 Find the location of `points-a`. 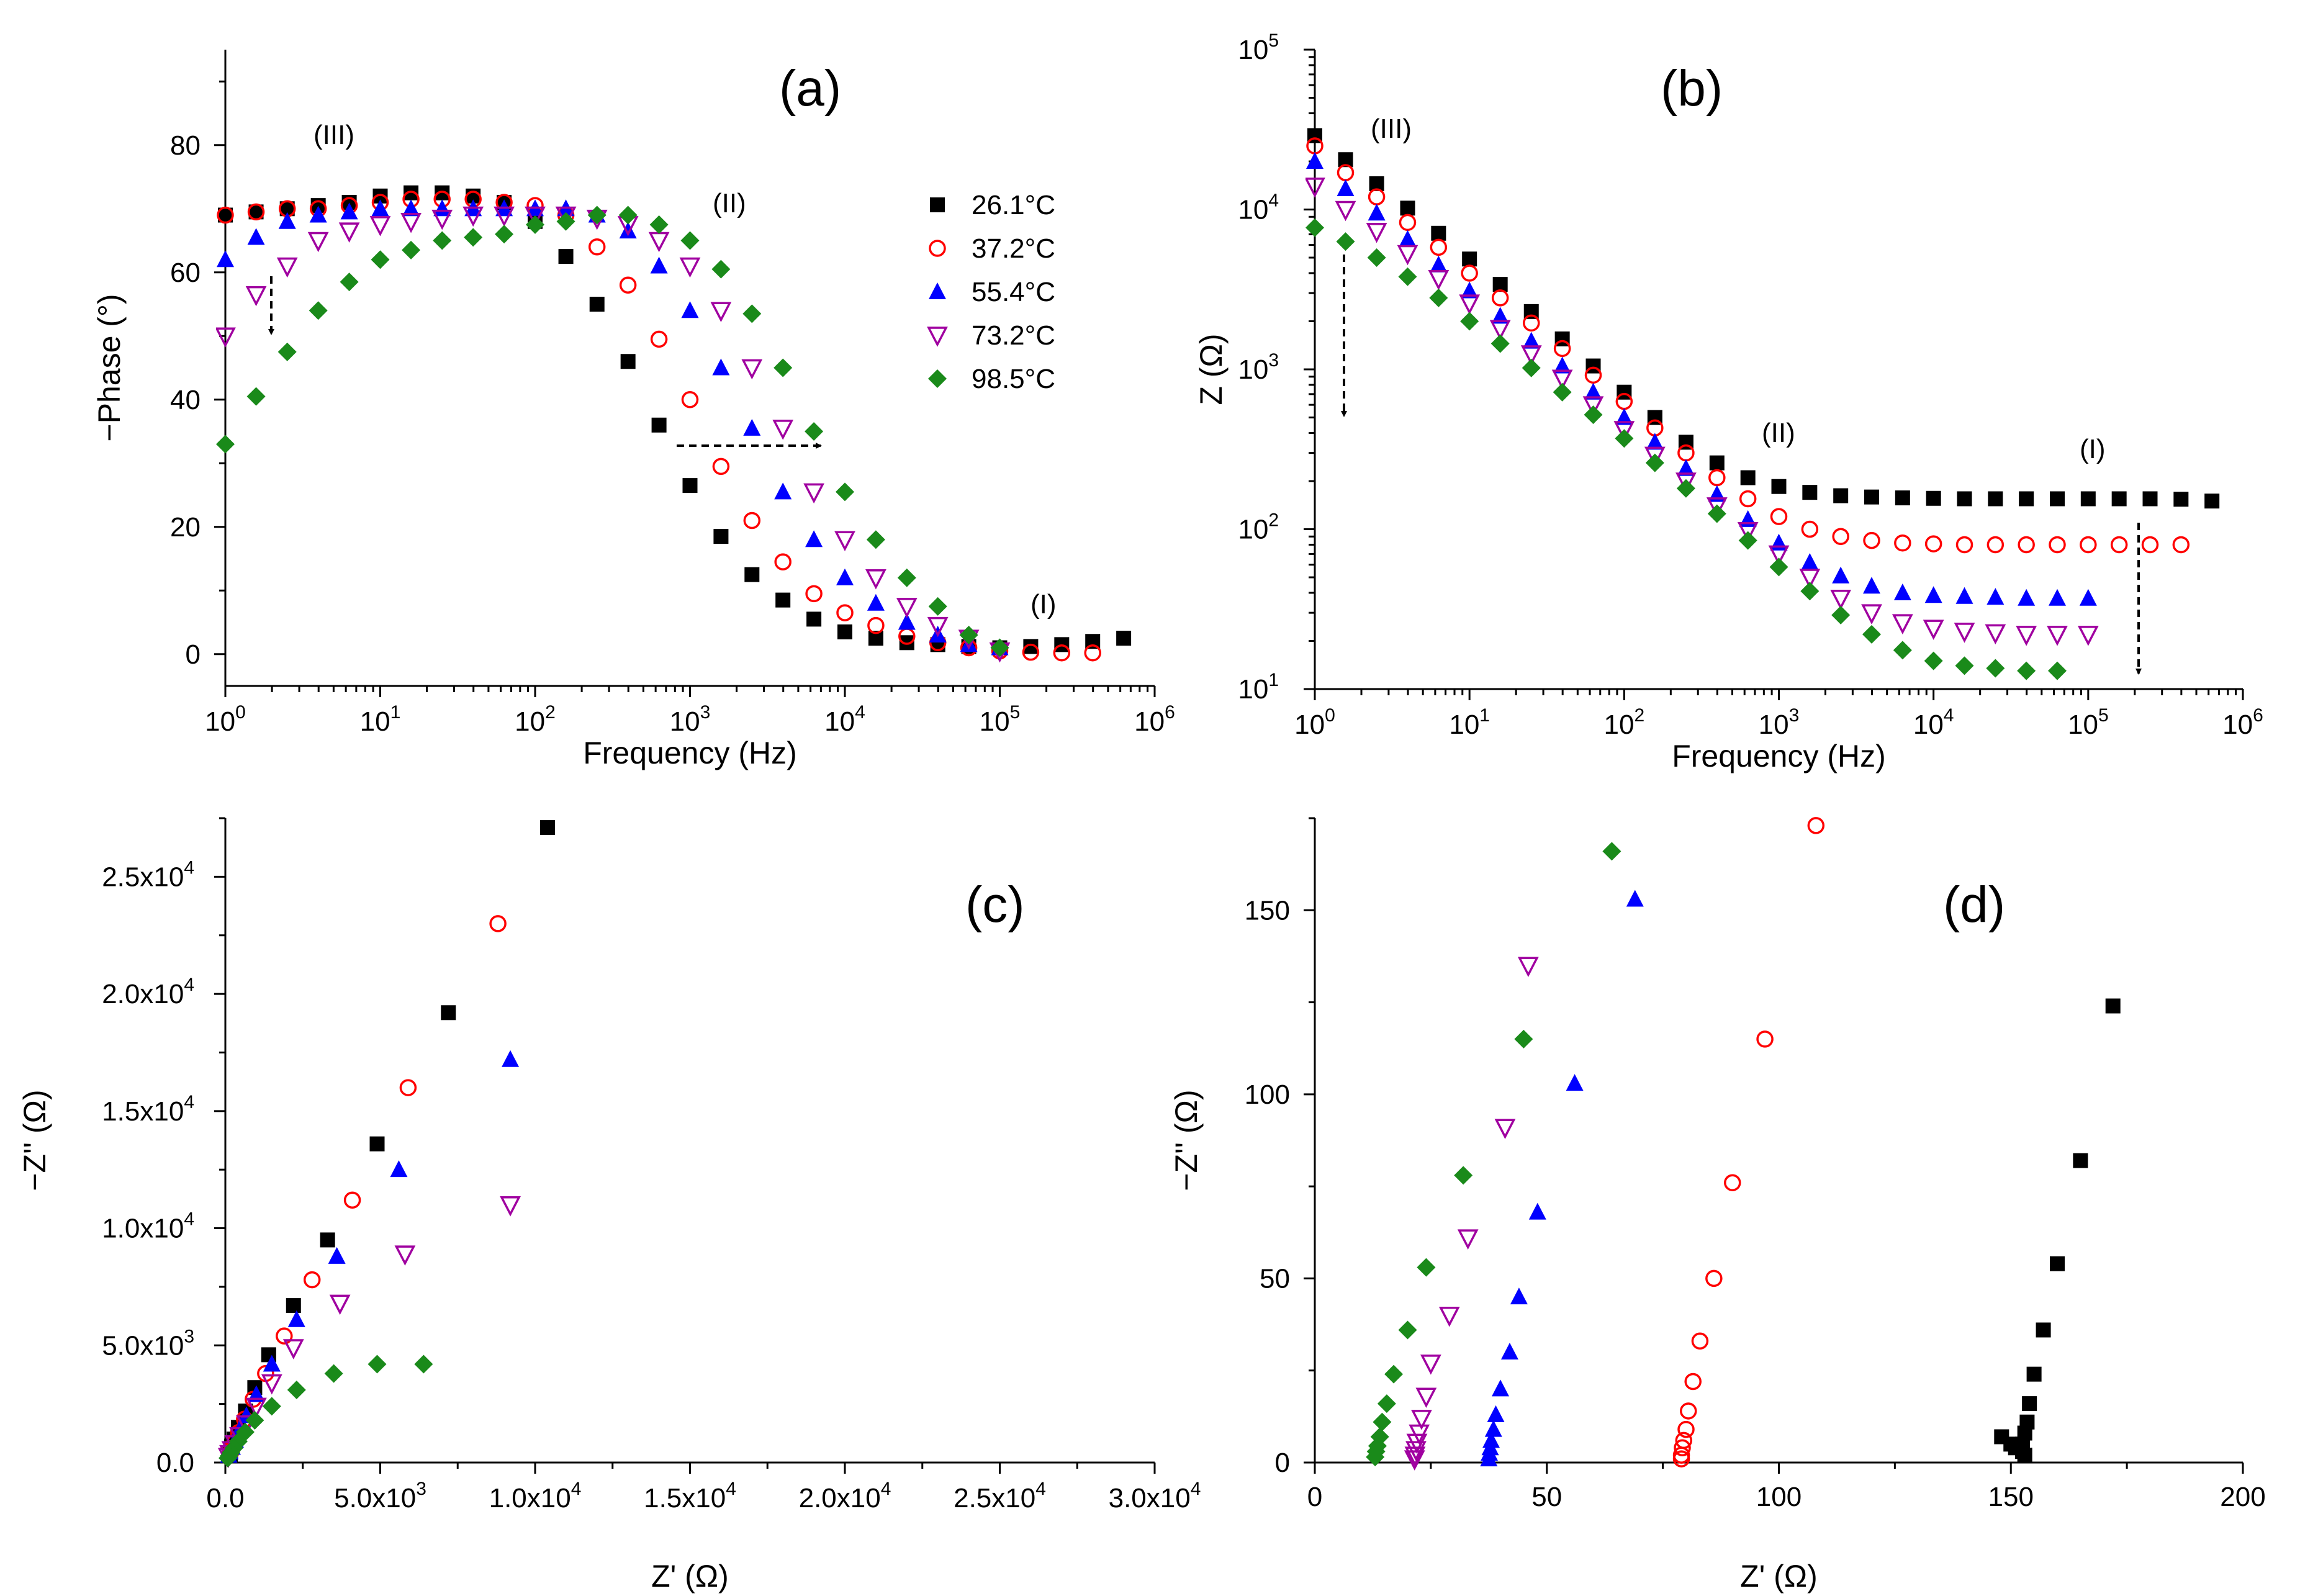

points-a is located at coordinates (674, 424).